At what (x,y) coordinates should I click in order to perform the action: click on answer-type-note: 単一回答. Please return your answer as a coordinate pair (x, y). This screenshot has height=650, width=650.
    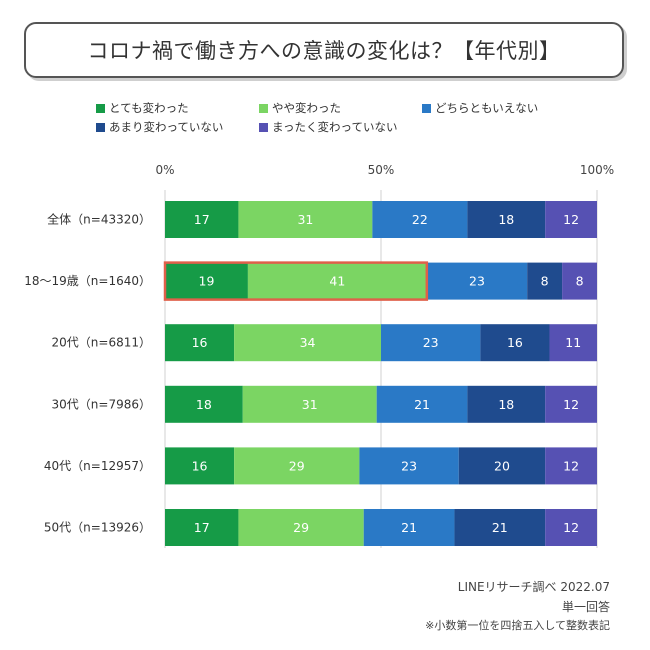
    Looking at the image, I should click on (585, 607).